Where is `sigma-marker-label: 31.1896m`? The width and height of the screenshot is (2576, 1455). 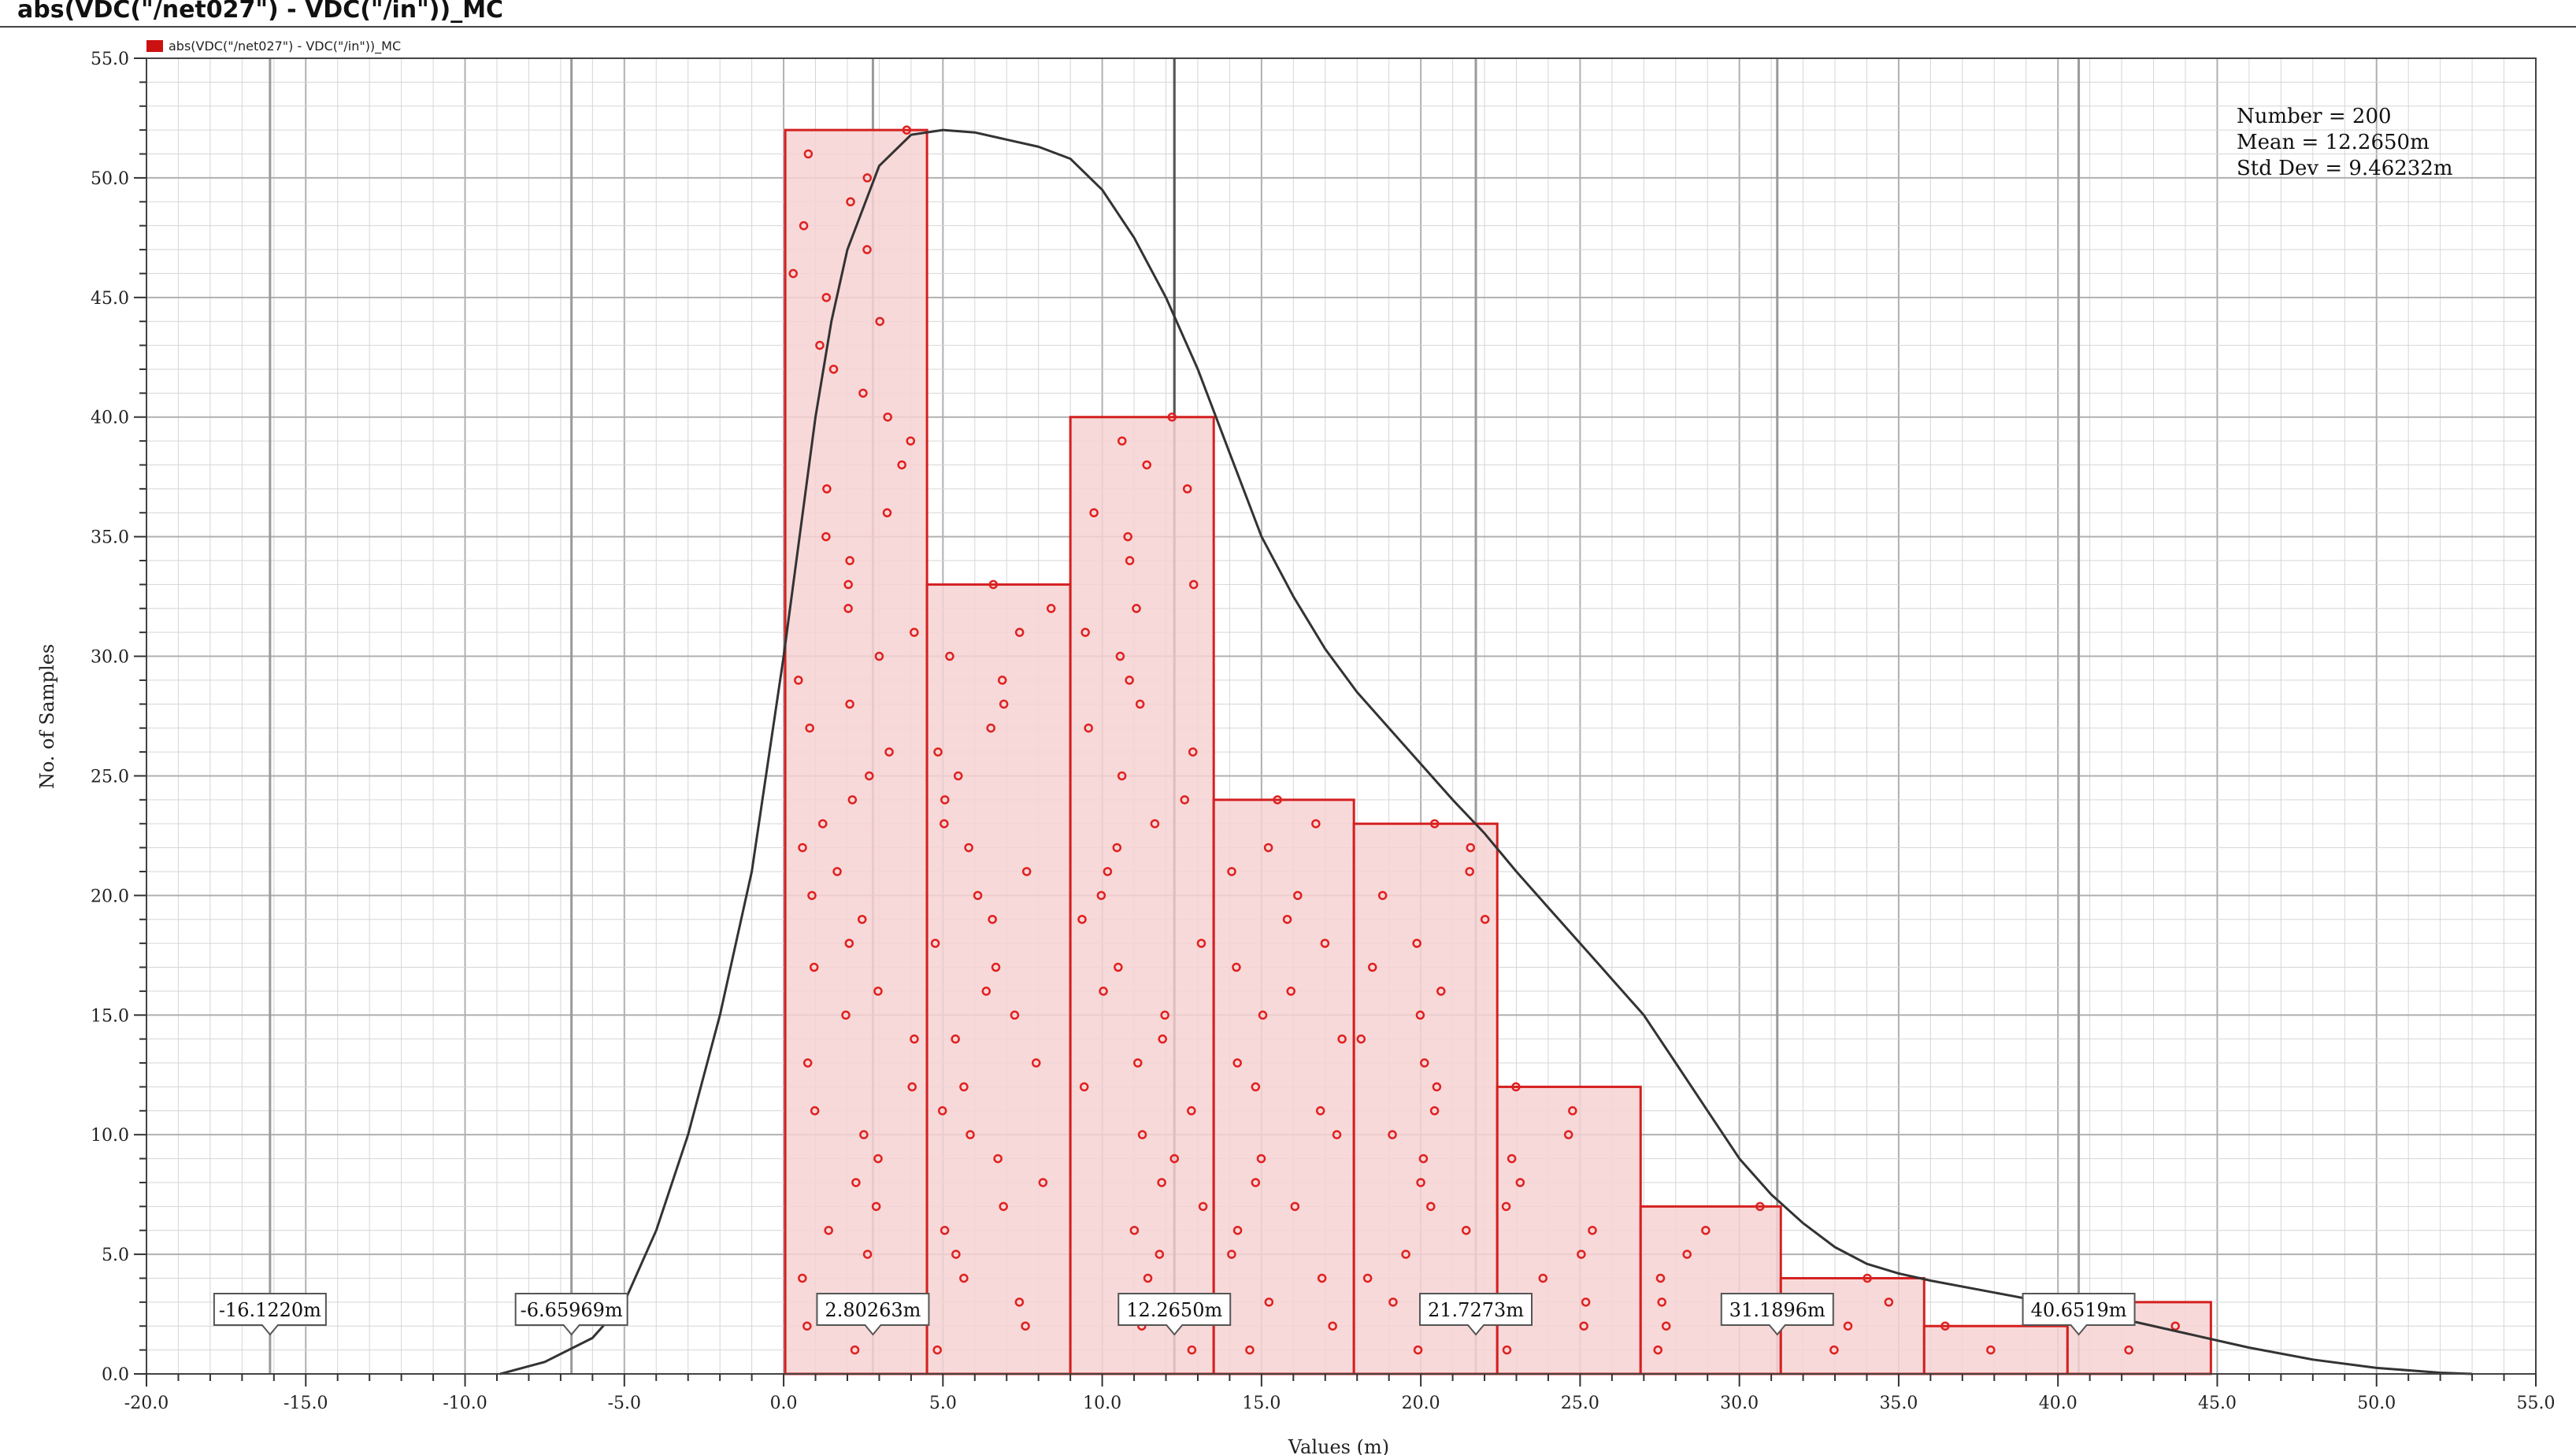 sigma-marker-label: 31.1896m is located at coordinates (1777, 1310).